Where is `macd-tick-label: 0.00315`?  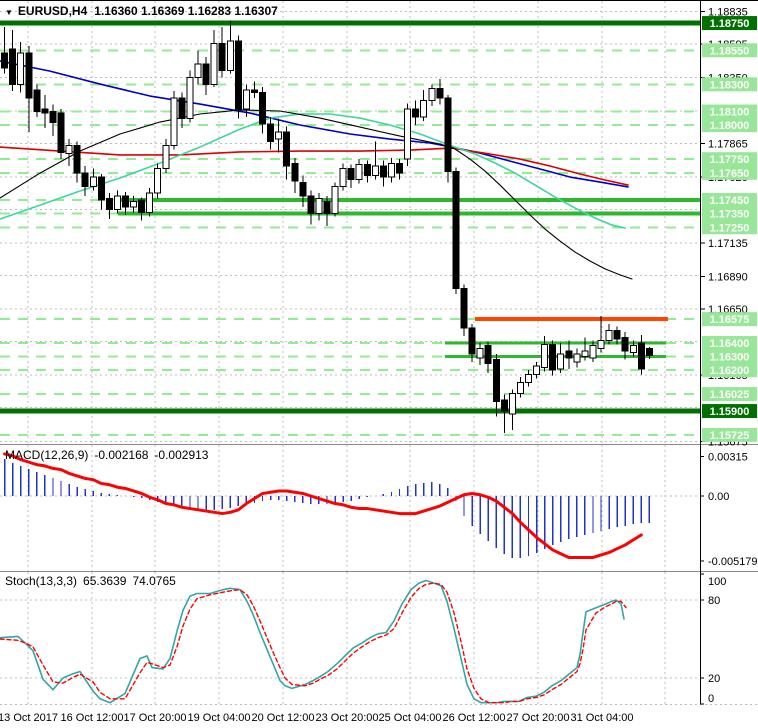 macd-tick-label: 0.00315 is located at coordinates (728, 457).